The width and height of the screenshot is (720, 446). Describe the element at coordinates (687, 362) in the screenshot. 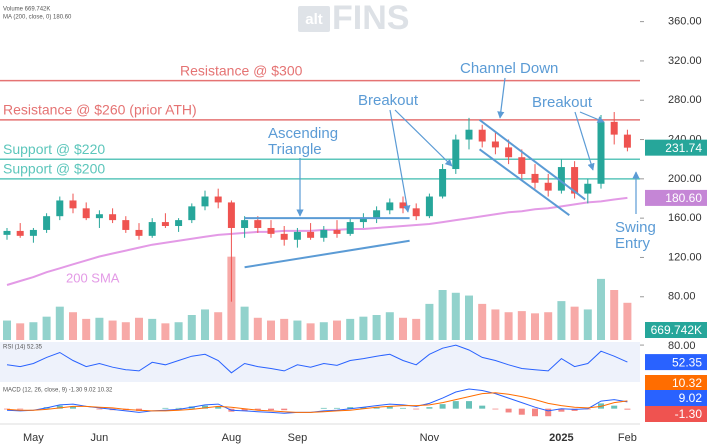

I see `rsi-last-label: 52.35` at that location.